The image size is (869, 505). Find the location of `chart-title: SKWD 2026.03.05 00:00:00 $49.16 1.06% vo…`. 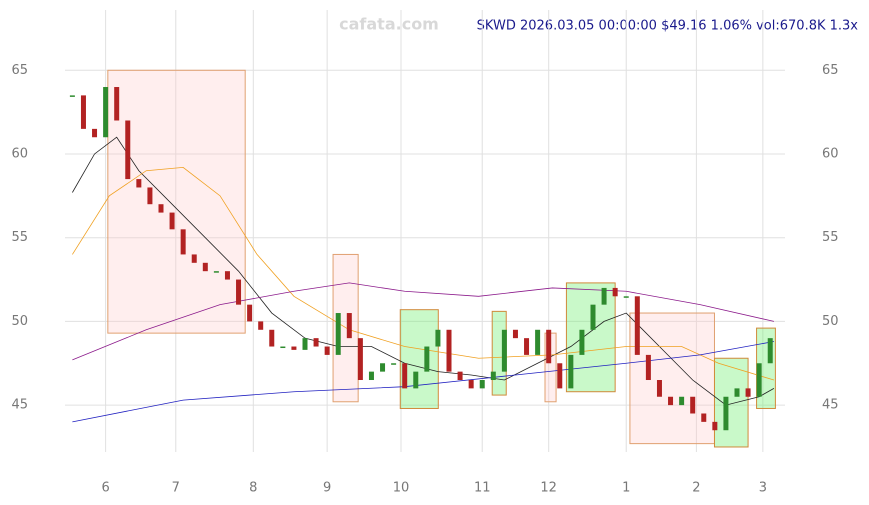

chart-title: SKWD 2026.03.05 00:00:00 $49.16 1.06% vo… is located at coordinates (668, 26).